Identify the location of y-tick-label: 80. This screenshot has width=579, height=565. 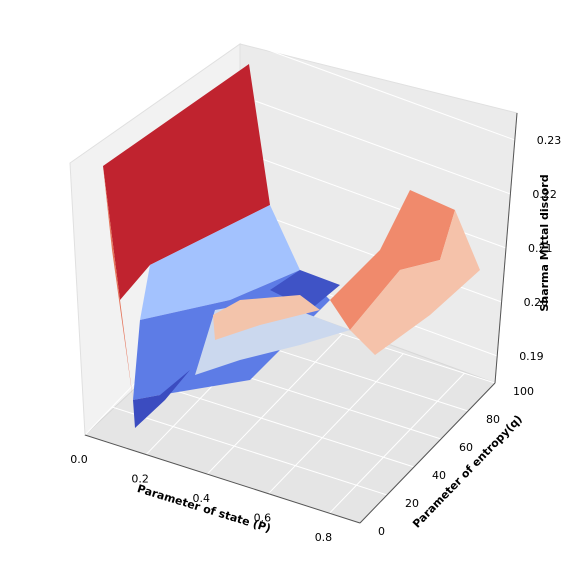
(493, 419).